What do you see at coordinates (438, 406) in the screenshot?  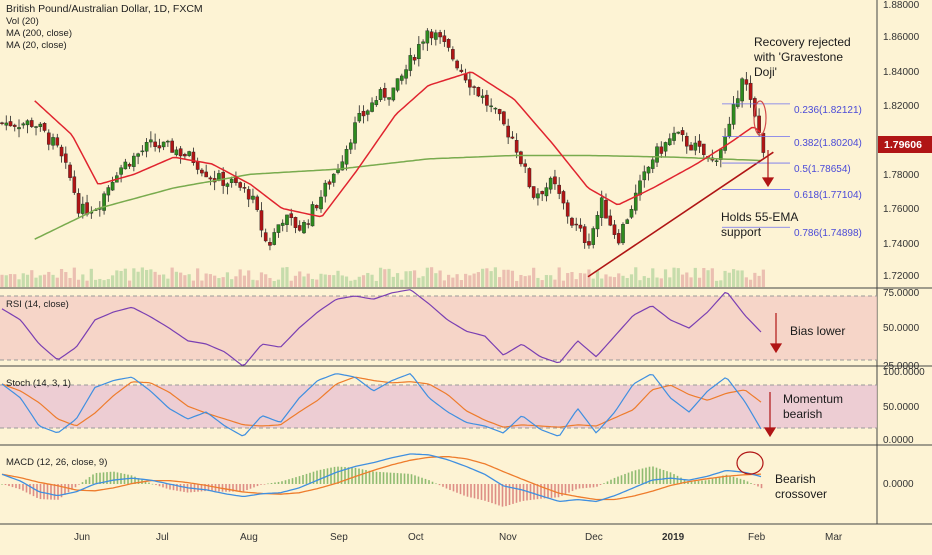 I see `stoch-band` at bounding box center [438, 406].